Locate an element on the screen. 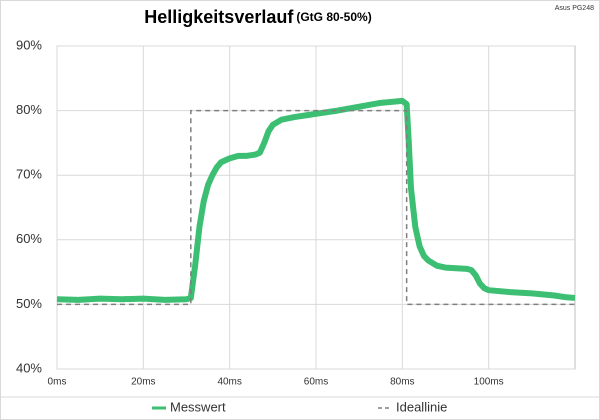  y-tick-label: 80% is located at coordinates (29, 109).